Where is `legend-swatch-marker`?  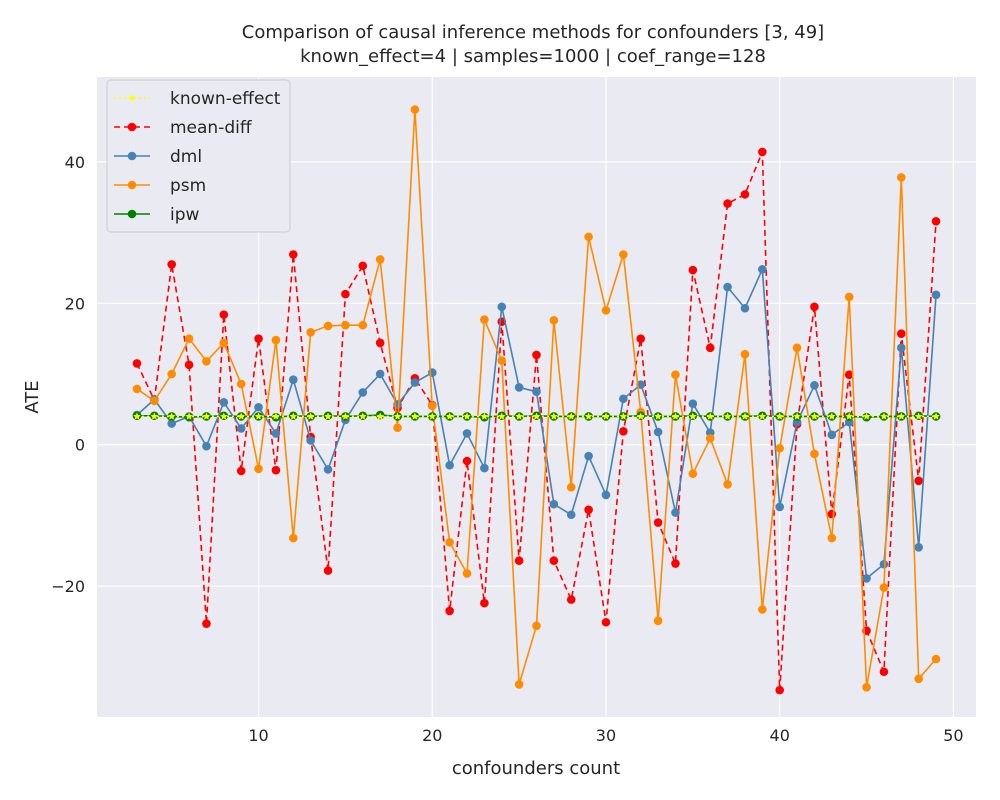
legend-swatch-marker is located at coordinates (132, 156).